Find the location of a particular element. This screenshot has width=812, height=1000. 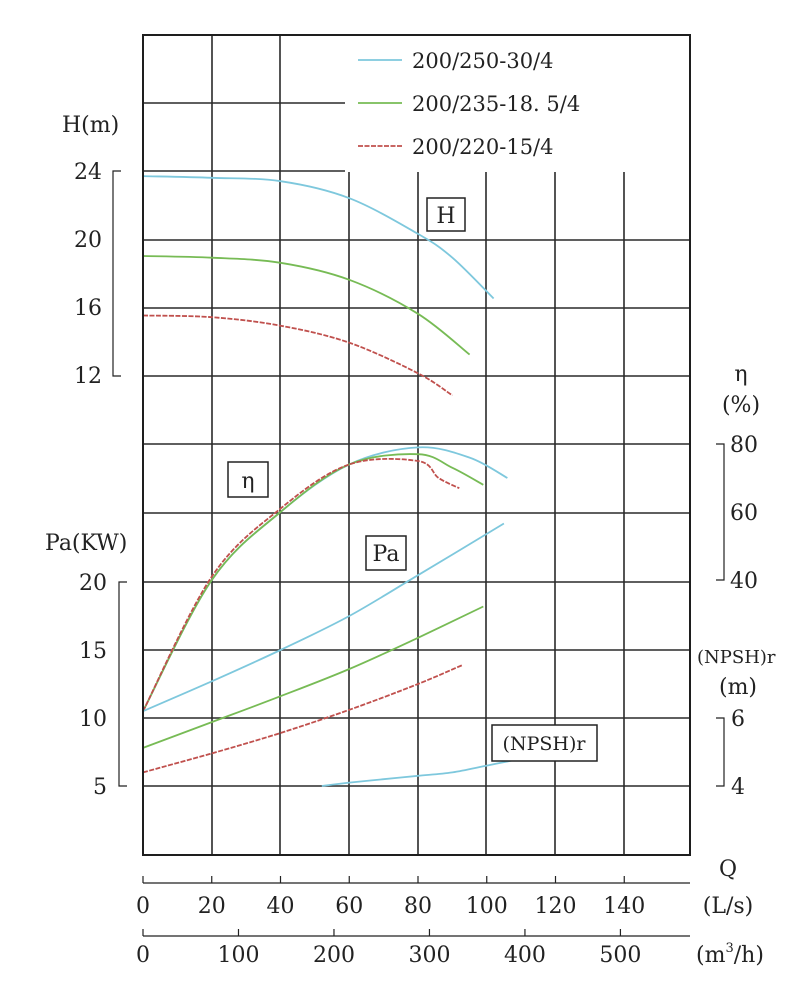

npsh-tick-labels: 64 is located at coordinates (738, 753).